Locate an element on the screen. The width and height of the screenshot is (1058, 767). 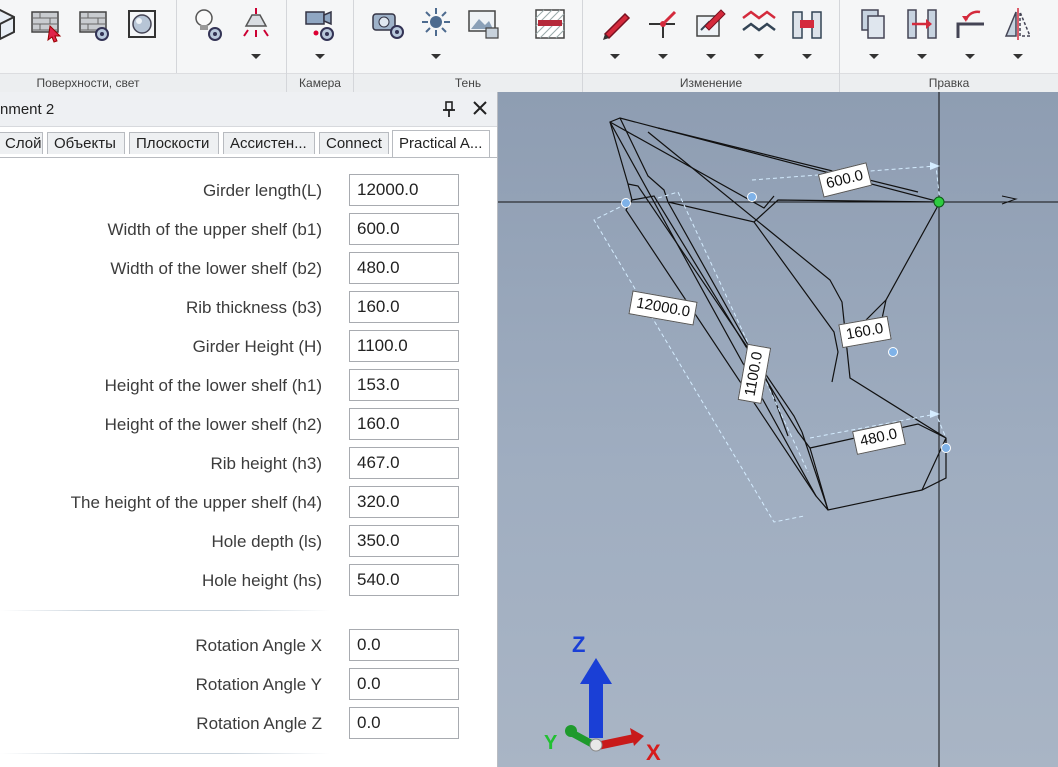
pencil-icon is located at coordinates (617, 26).